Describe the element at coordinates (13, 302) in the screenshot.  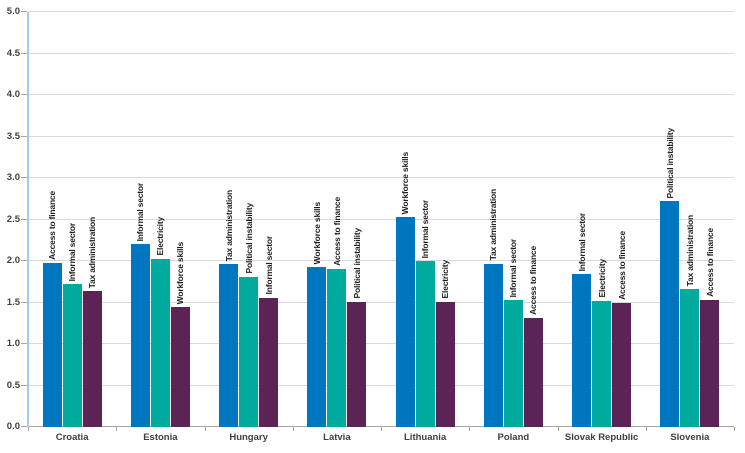
I see `y-tick-label: 1.5` at that location.